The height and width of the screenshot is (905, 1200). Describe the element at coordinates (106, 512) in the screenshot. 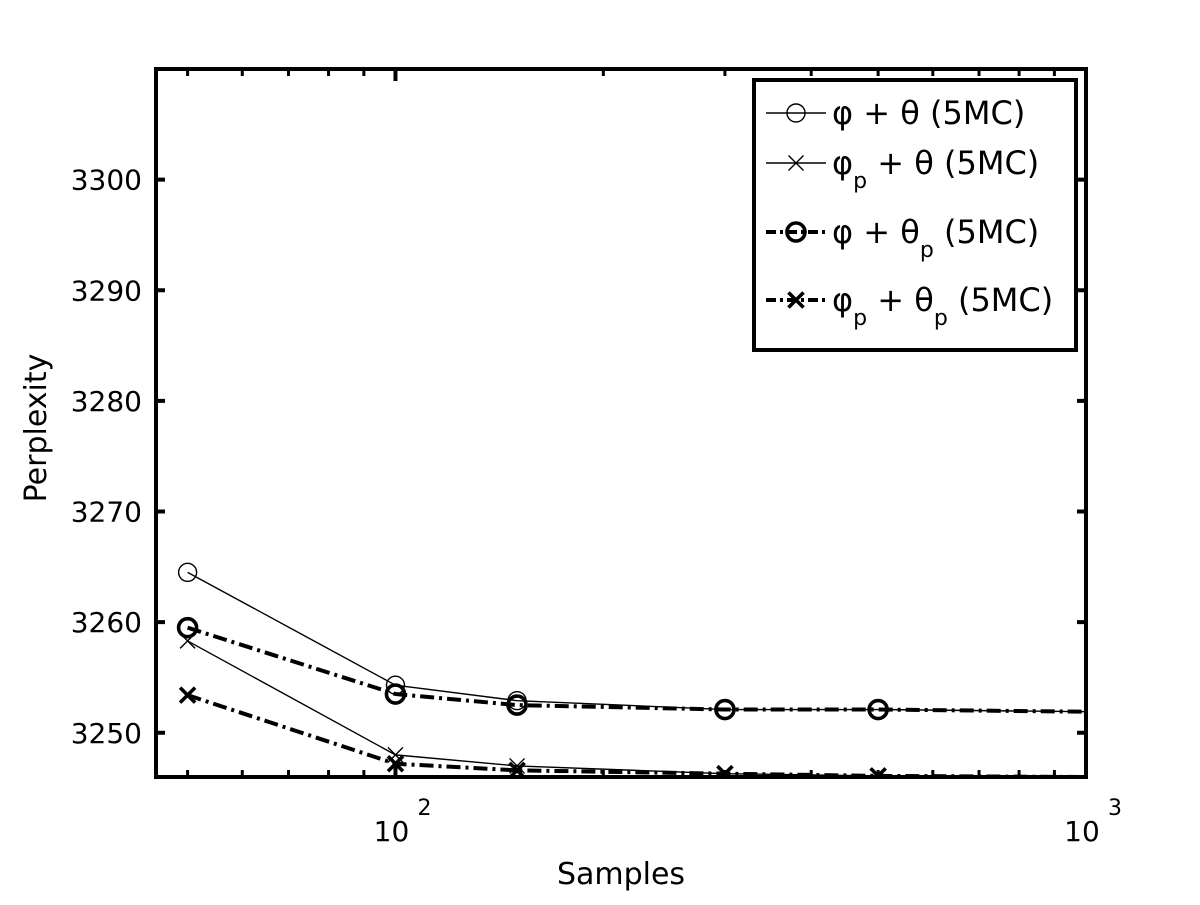

I see `y-tick-label: 3270` at that location.